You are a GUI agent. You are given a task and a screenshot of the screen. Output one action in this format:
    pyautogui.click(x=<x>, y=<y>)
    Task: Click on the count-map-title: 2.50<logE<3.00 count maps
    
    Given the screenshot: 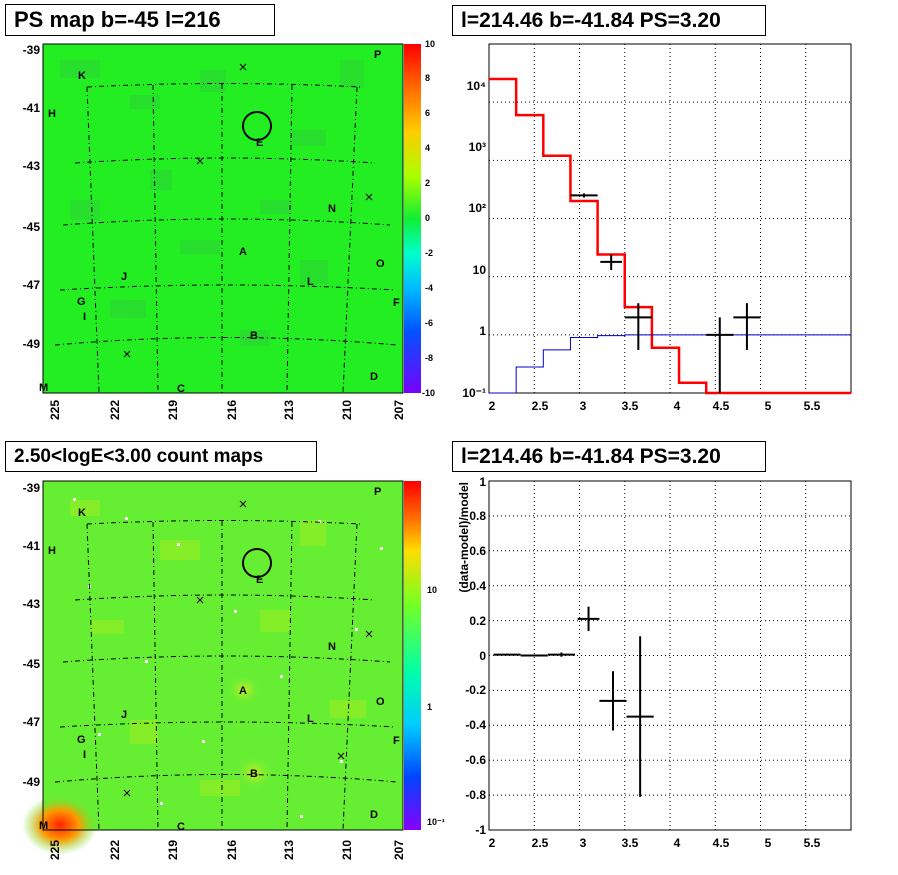 What is the action you would take?
    pyautogui.click(x=161, y=456)
    